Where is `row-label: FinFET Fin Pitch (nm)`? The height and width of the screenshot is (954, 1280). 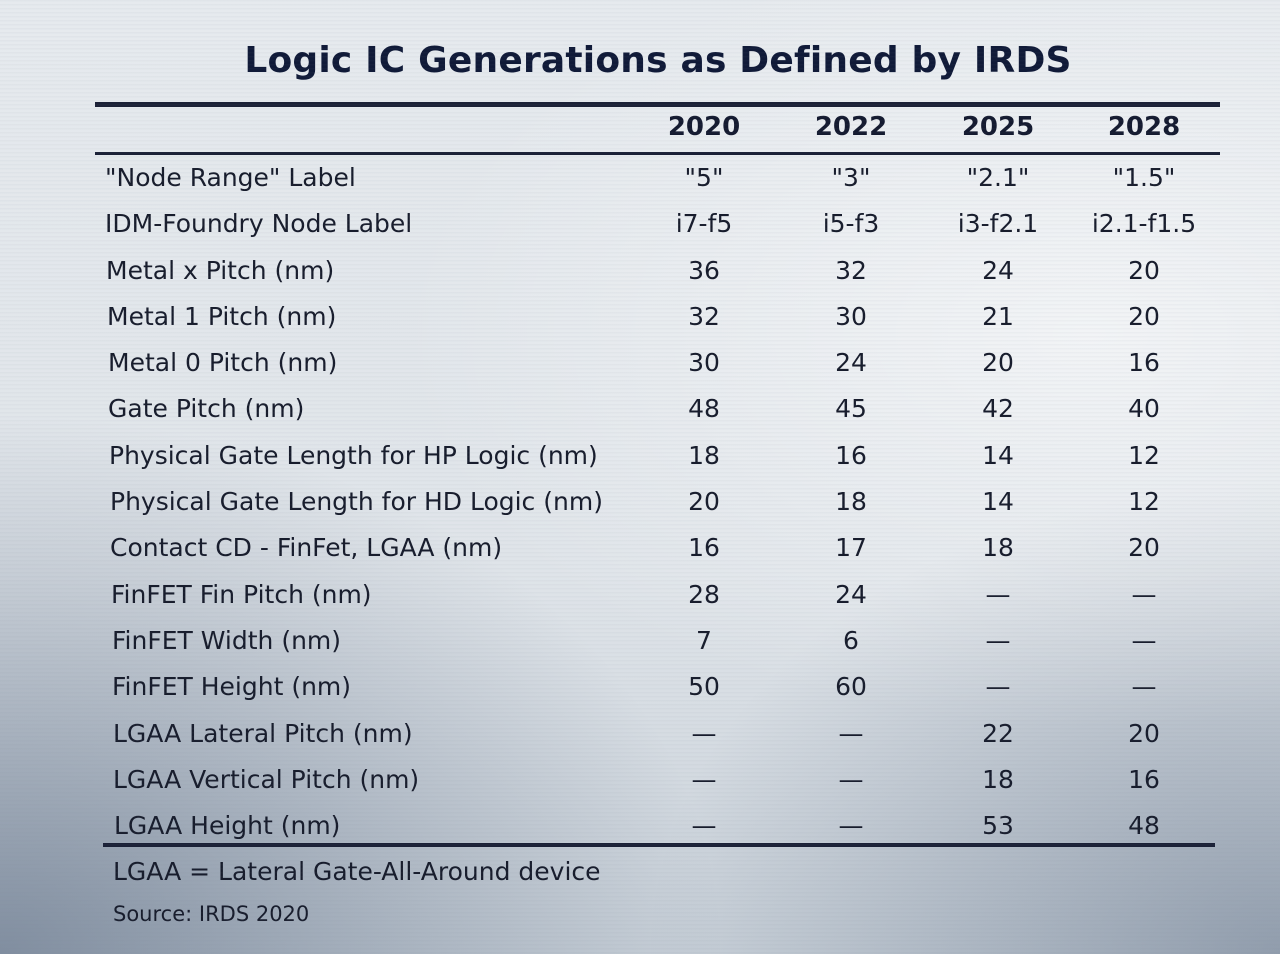
row-label: FinFET Fin Pitch (nm) is located at coordinates (241, 594).